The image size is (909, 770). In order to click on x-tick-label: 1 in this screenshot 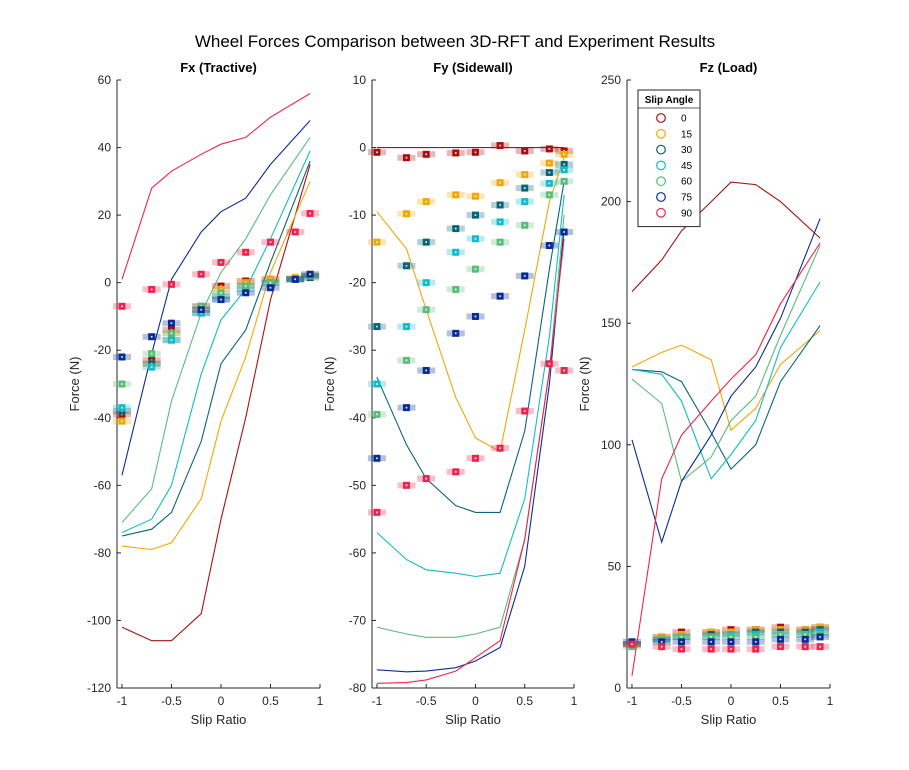, I will do `click(830, 701)`.